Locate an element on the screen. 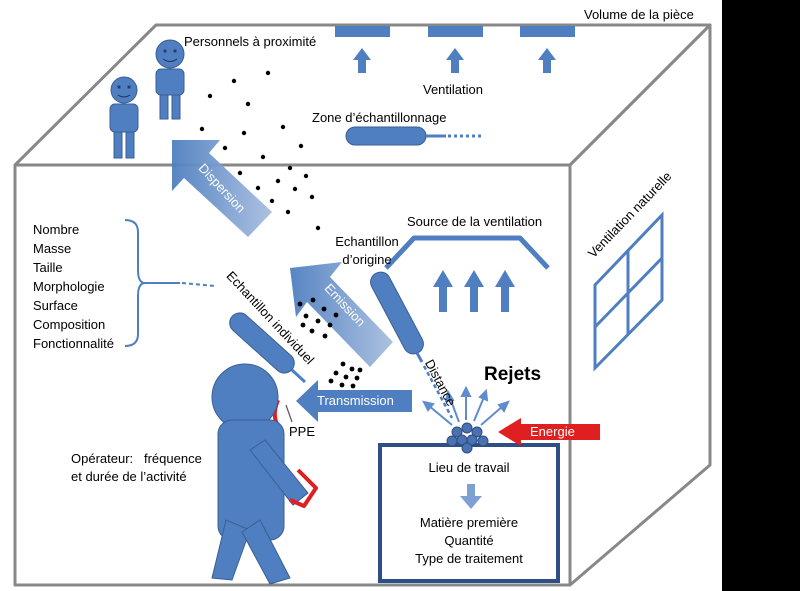 The image size is (800, 591). ventilation-source-icon is located at coordinates (467, 273).